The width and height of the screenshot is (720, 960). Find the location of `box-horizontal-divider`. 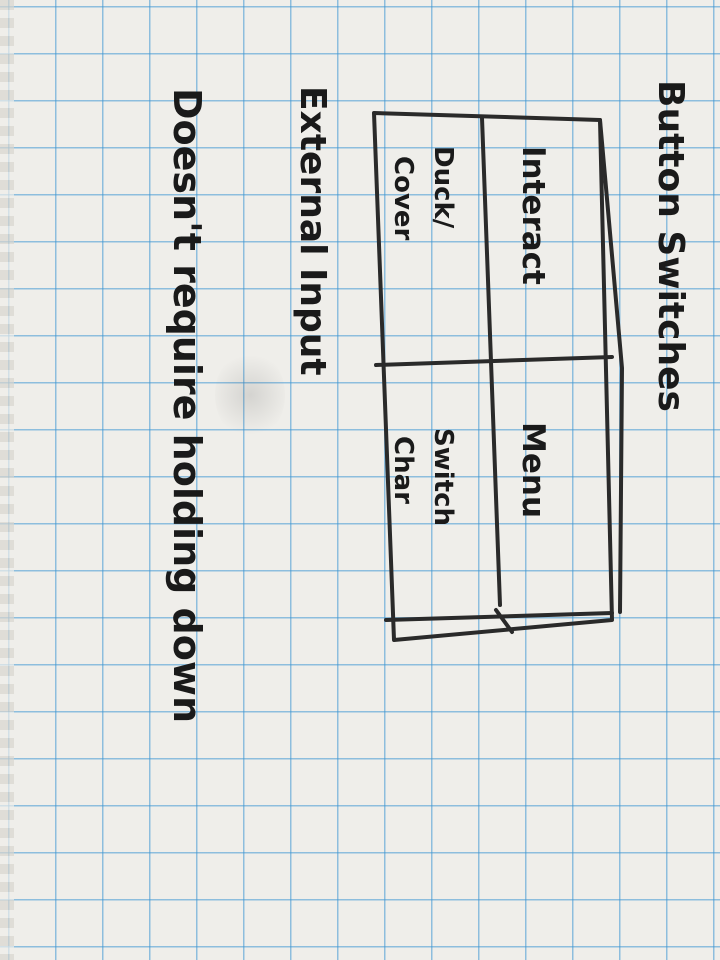

box-horizontal-divider is located at coordinates (494, 361).